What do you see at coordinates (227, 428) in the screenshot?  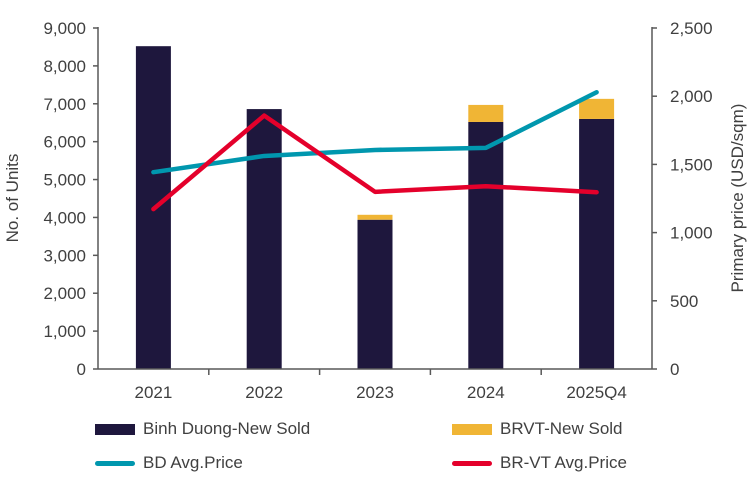 I see `legend-label: Binh Duong-New Sold` at bounding box center [227, 428].